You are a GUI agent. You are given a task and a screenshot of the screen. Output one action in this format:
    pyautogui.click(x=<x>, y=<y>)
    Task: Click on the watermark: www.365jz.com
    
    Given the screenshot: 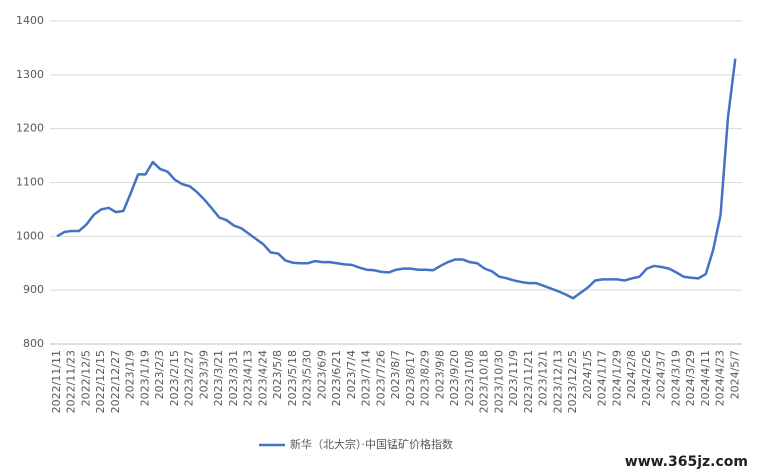 What is the action you would take?
    pyautogui.click(x=686, y=462)
    